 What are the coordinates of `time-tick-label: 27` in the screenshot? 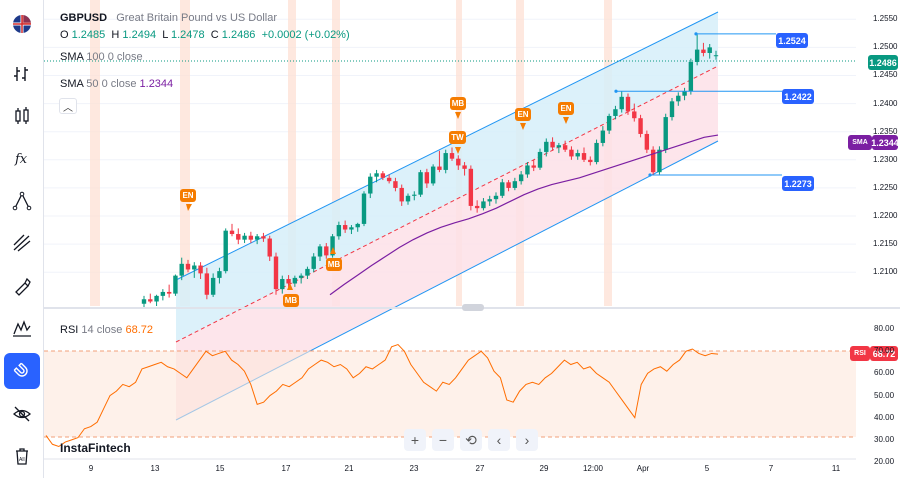 It's located at (480, 468).